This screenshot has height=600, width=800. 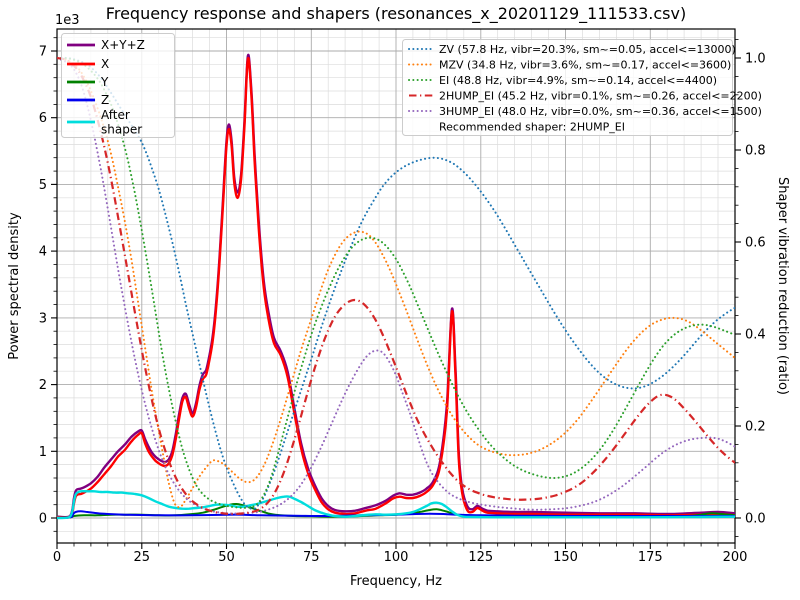 What do you see at coordinates (567, 87) in the screenshot?
I see `legend-shapers-box` at bounding box center [567, 87].